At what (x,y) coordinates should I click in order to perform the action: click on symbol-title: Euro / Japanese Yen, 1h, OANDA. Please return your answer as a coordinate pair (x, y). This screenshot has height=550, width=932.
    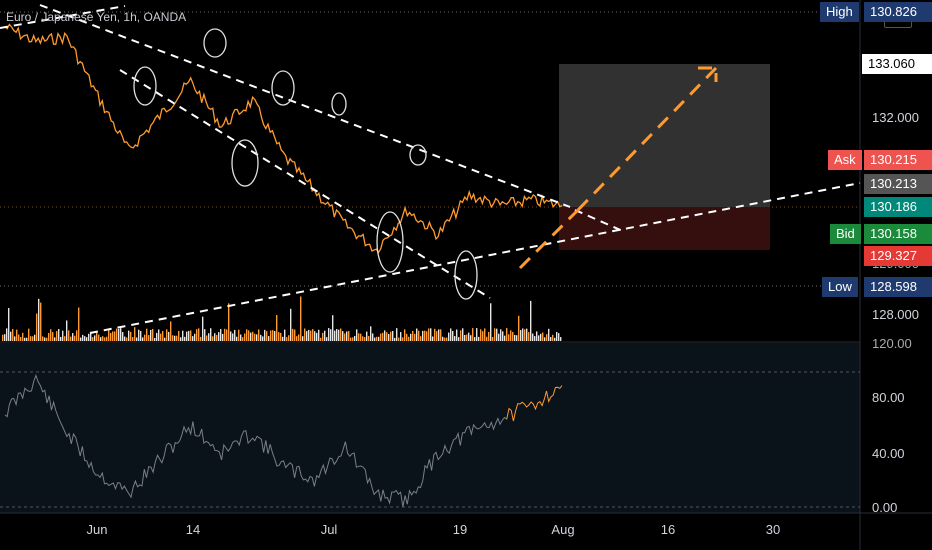
    Looking at the image, I should click on (96, 17).